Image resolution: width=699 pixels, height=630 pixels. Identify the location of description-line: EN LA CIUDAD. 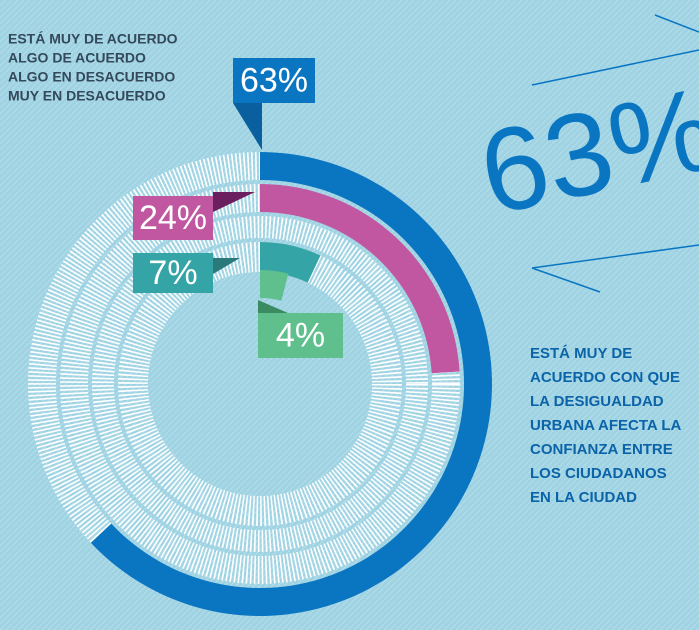
(583, 497).